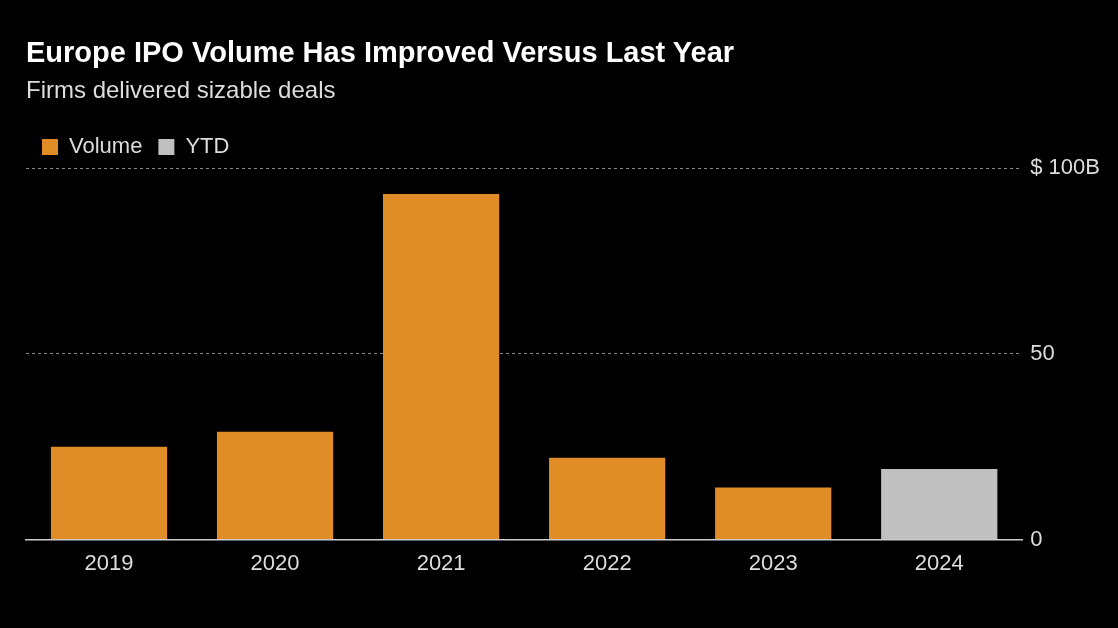 This screenshot has width=1118, height=628. What do you see at coordinates (607, 562) in the screenshot?
I see `x-tick-label: 2022` at bounding box center [607, 562].